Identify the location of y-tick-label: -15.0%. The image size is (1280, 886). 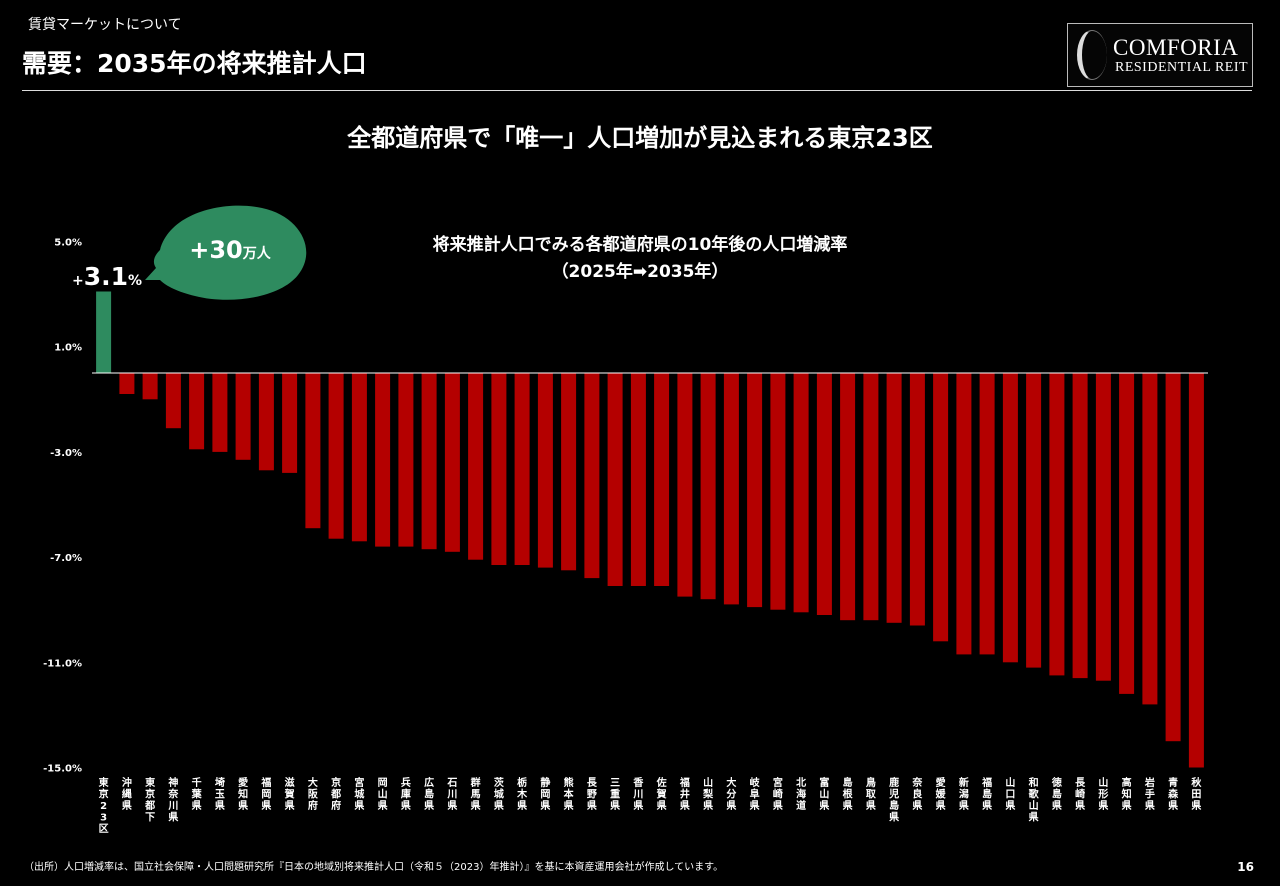
(62, 769).